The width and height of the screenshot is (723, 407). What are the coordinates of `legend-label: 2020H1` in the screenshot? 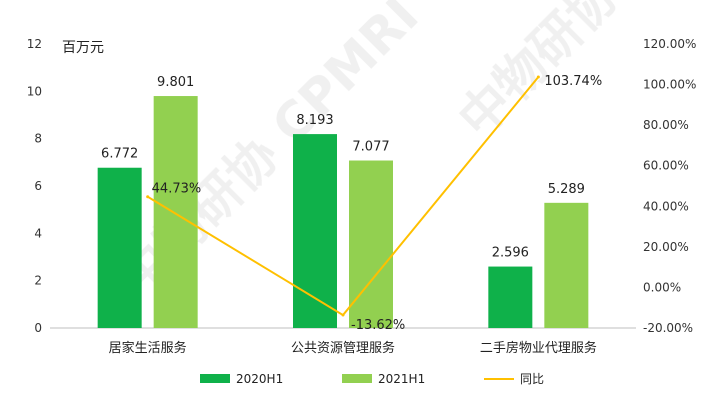 It's located at (259, 379).